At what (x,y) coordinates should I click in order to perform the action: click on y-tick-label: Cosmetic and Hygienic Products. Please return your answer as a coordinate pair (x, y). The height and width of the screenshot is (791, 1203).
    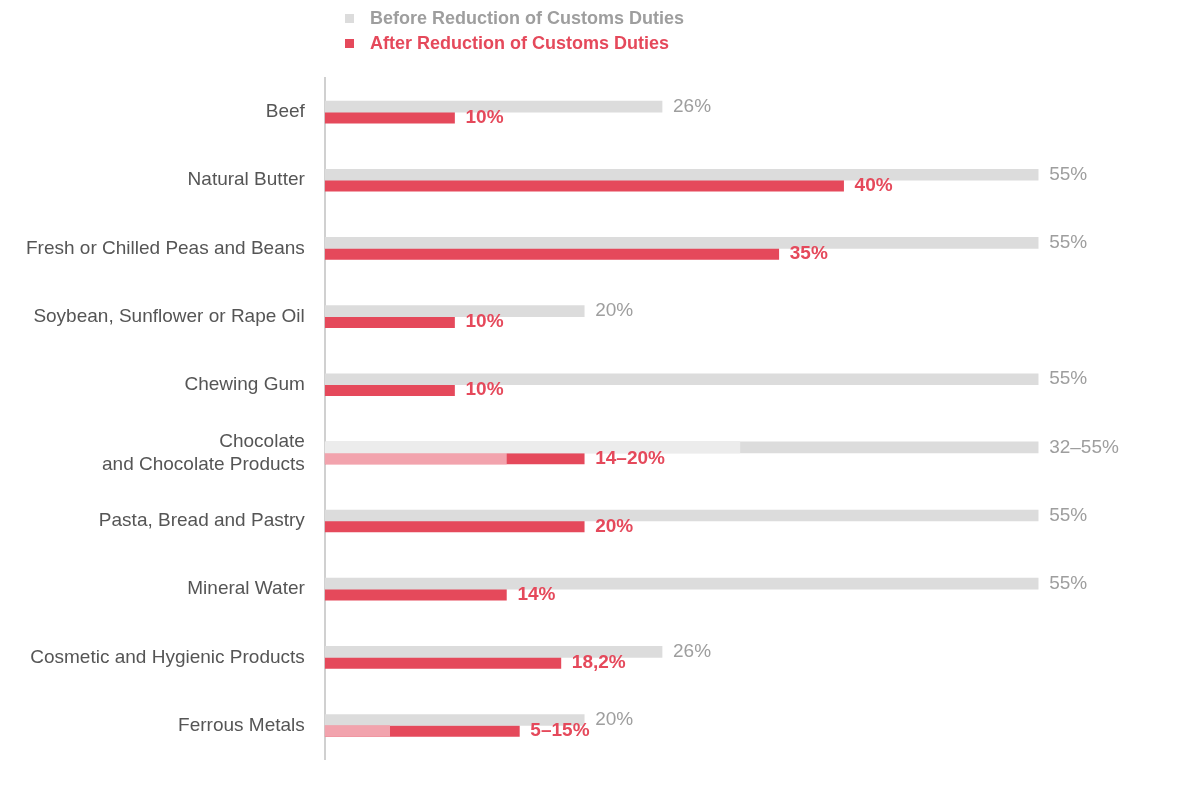
    Looking at the image, I should click on (167, 656).